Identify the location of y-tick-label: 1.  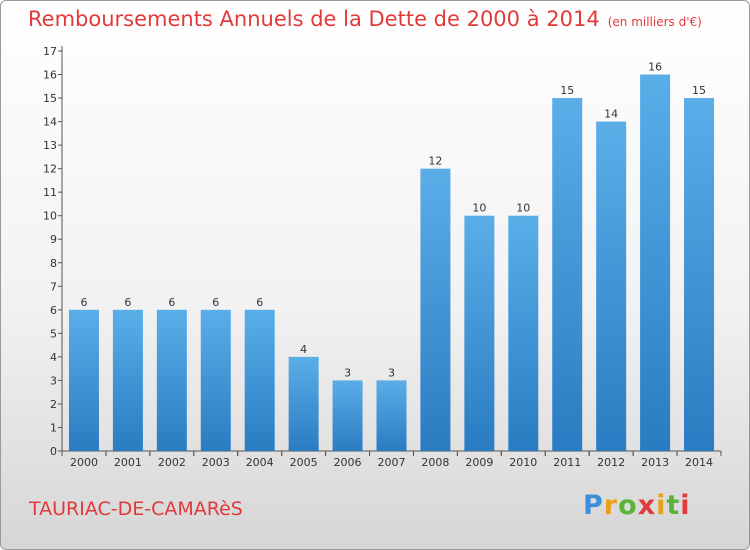
(53, 427).